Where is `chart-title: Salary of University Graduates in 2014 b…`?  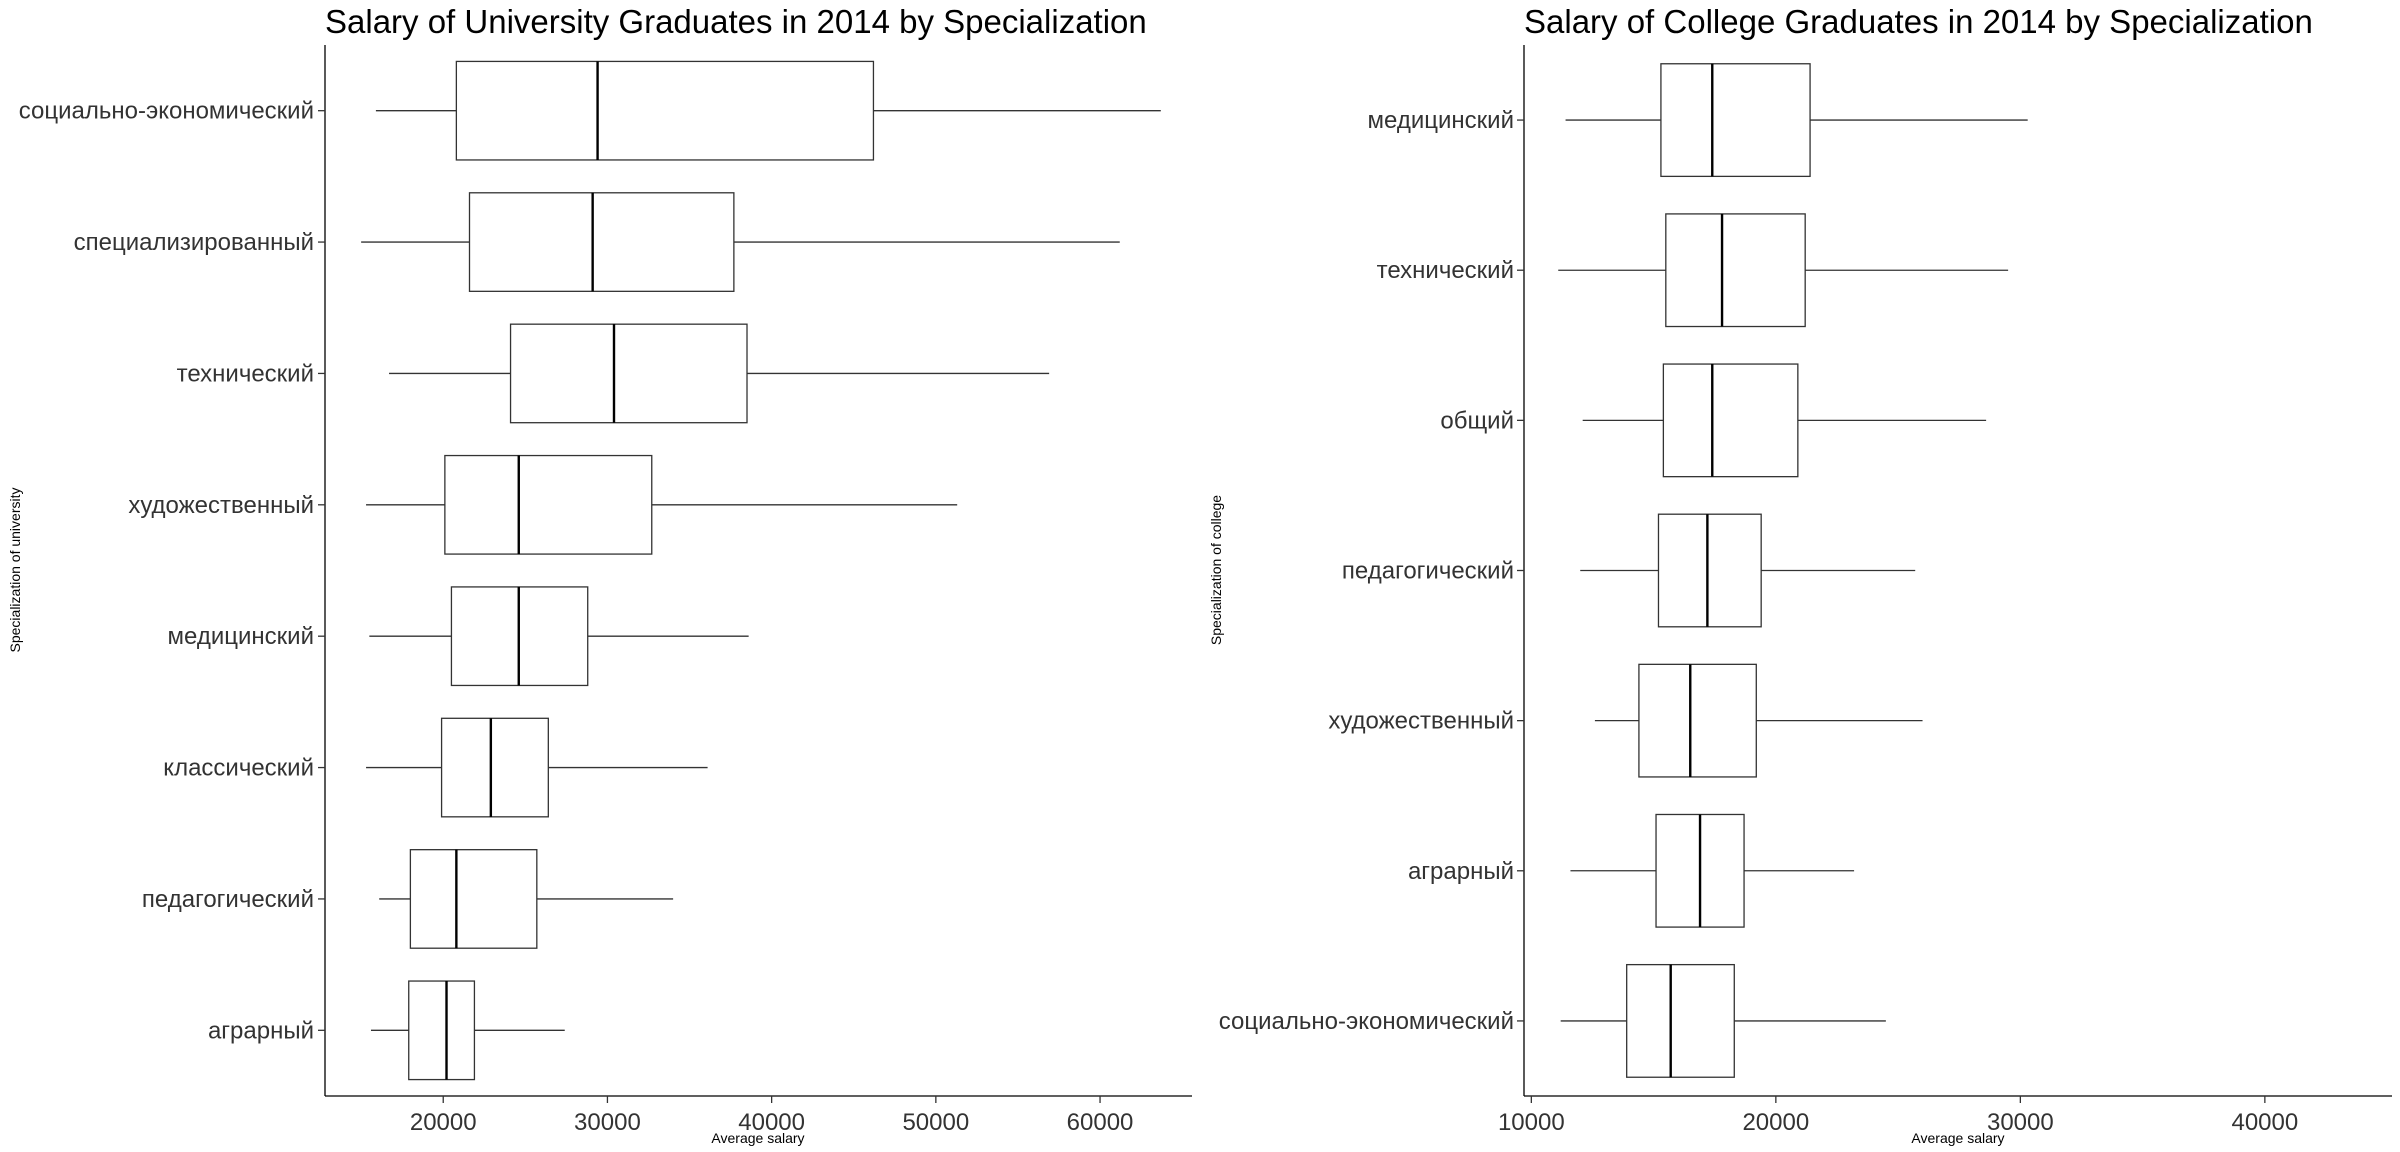 chart-title: Salary of University Graduates in 2014 b… is located at coordinates (736, 21).